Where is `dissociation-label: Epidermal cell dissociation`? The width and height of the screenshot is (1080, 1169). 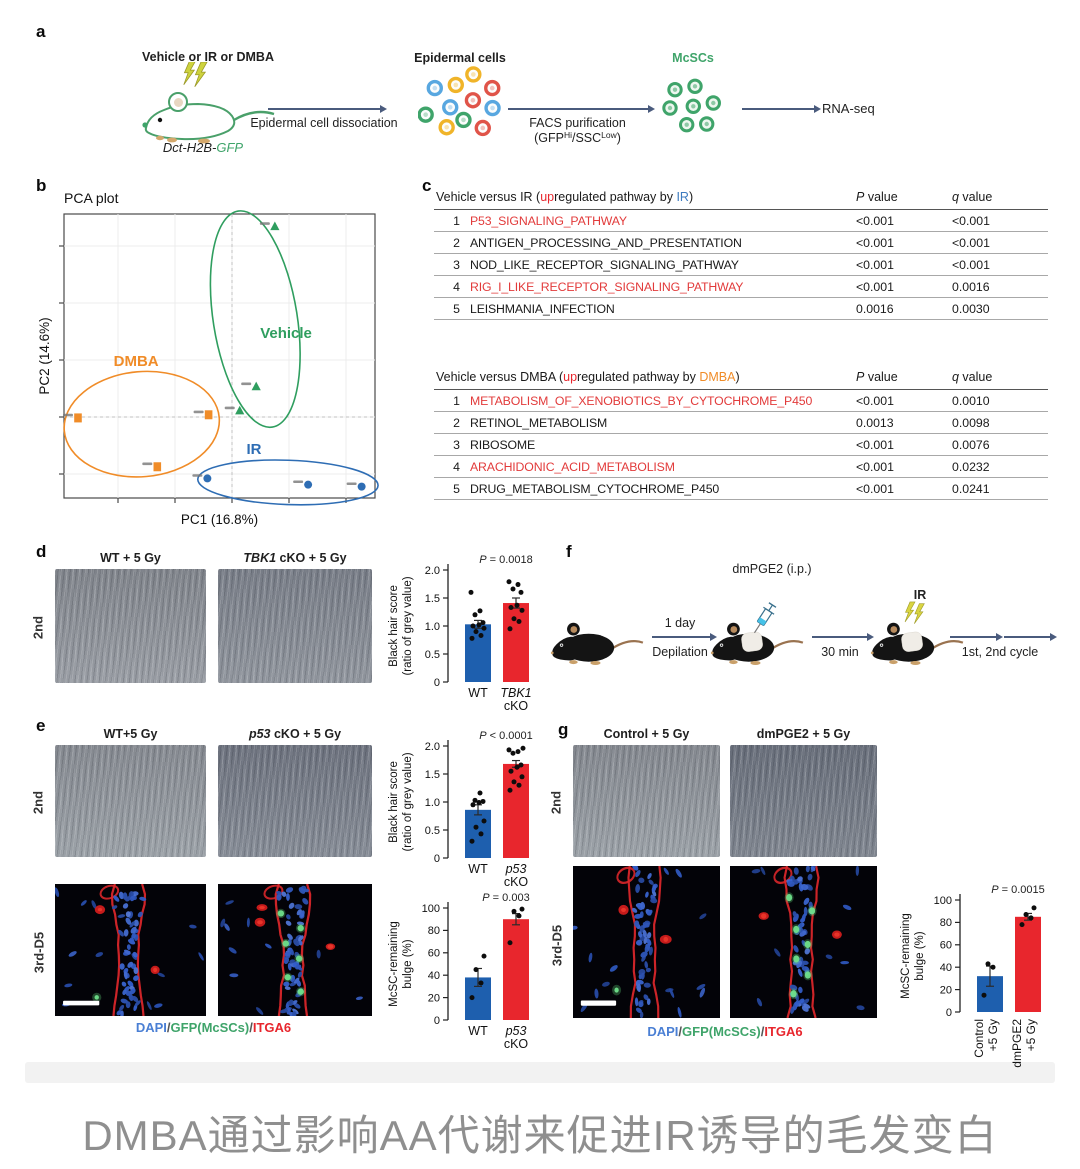 dissociation-label: Epidermal cell dissociation is located at coordinates (324, 123).